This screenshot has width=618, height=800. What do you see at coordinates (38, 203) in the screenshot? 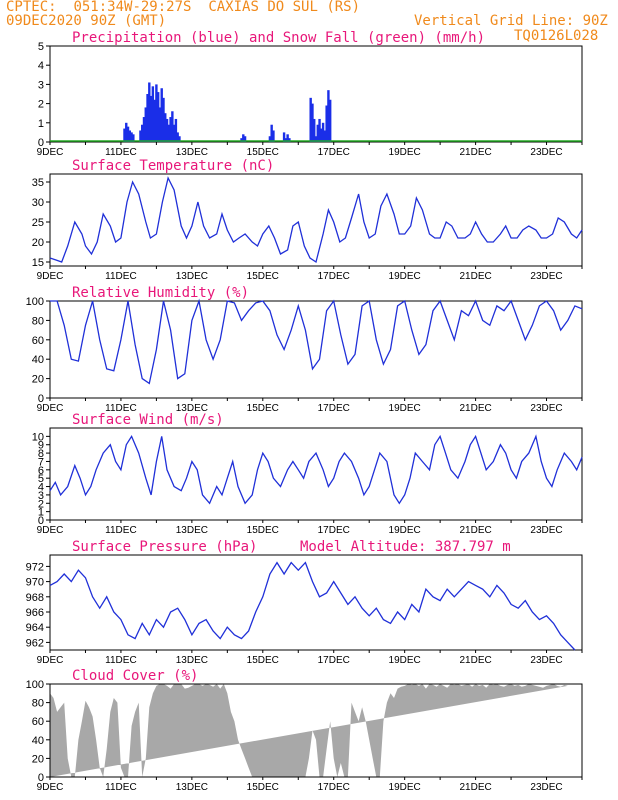
I see `y-tick-label: 30` at bounding box center [38, 203].